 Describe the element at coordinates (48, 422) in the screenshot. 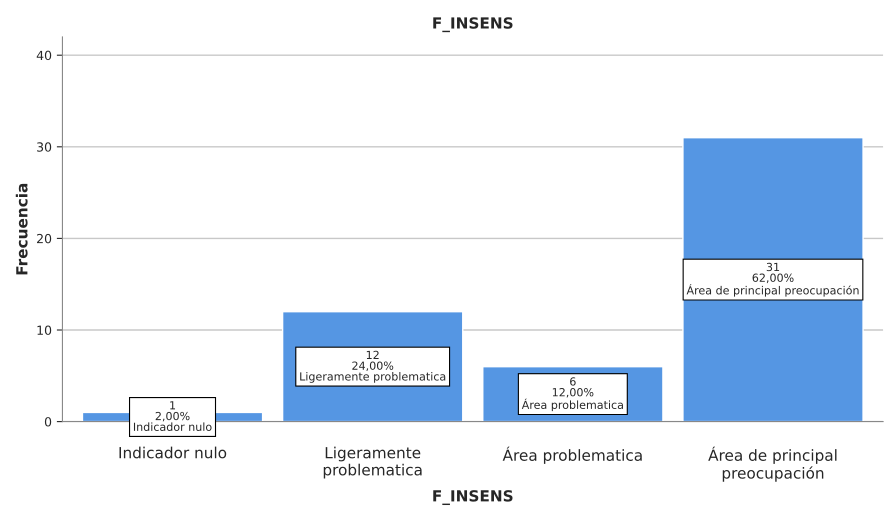

I see `y-tick-label: 0` at that location.